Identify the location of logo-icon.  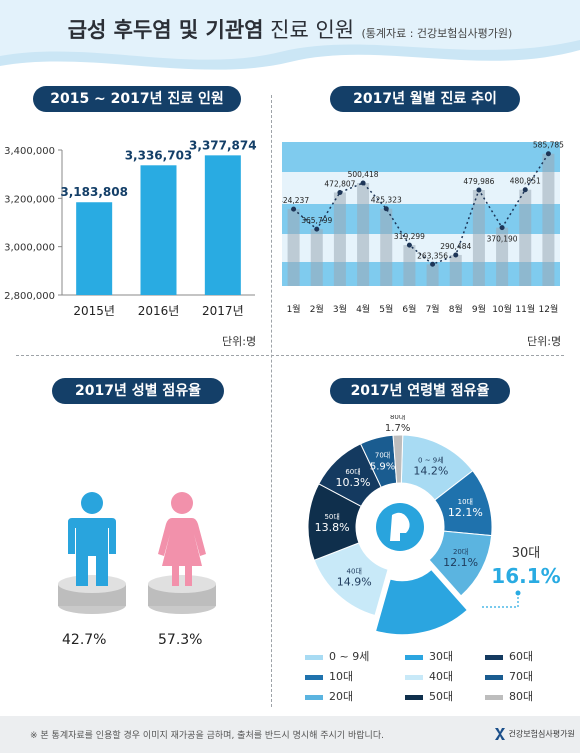
(500, 734).